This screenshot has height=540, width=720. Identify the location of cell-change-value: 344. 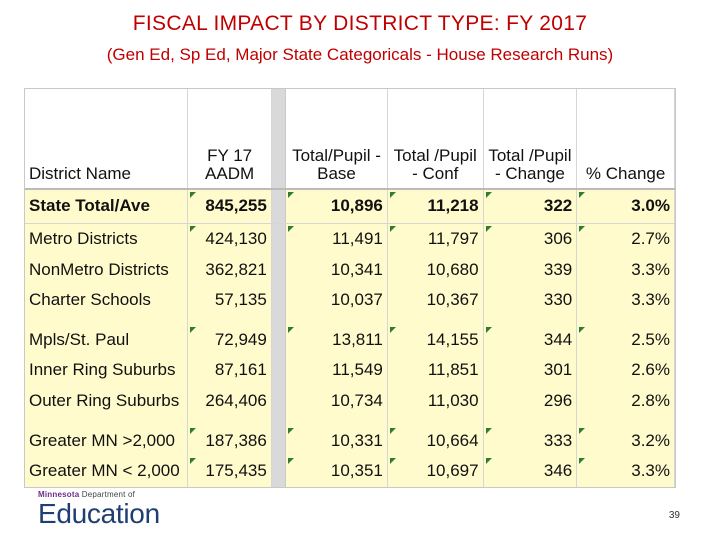
(558, 339).